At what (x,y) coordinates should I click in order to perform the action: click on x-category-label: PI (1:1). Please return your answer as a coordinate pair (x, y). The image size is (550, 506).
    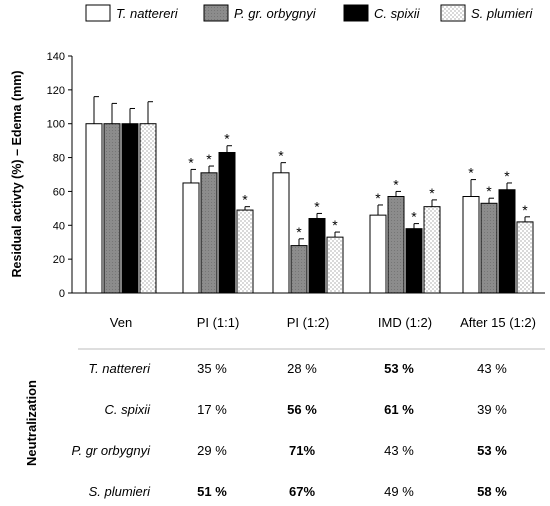
    Looking at the image, I should click on (218, 322).